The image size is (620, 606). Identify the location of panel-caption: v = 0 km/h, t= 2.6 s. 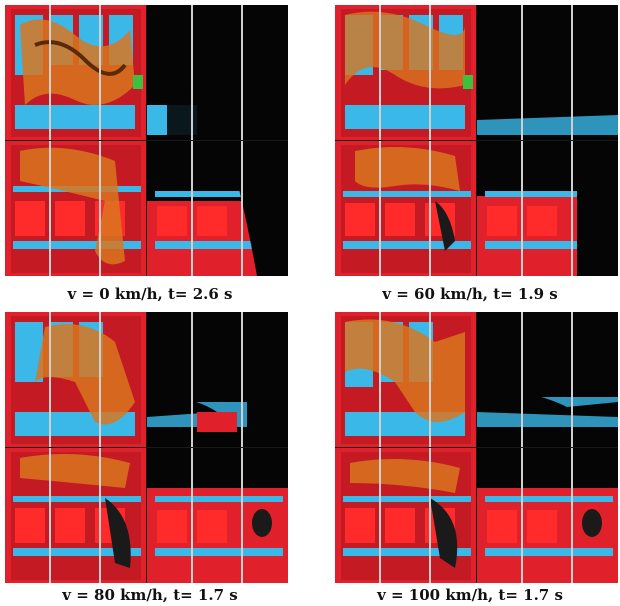
(150, 294).